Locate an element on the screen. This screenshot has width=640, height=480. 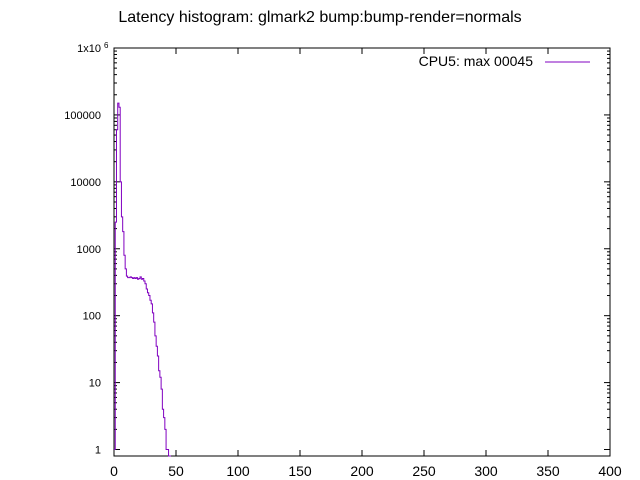
y-tick-label: 1000 is located at coordinates (89, 250).